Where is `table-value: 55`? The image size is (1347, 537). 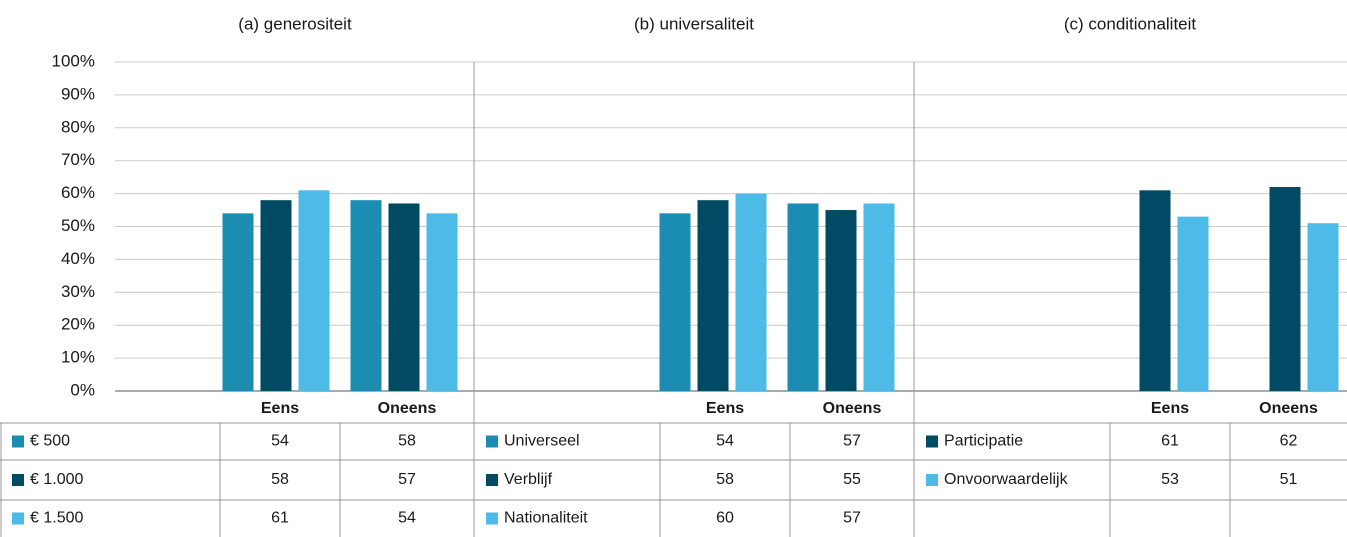
table-value: 55 is located at coordinates (852, 479).